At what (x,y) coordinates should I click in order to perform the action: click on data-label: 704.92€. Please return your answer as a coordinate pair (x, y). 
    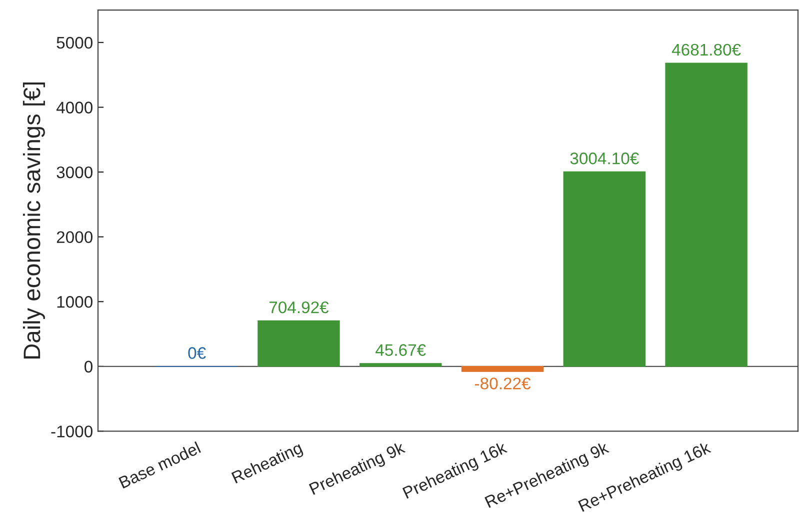
    Looking at the image, I should click on (299, 307).